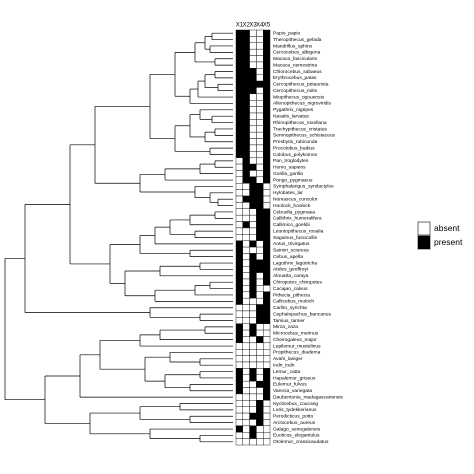 This screenshot has height=474, width=474. Describe the element at coordinates (291, 116) in the screenshot. I see `species-label: Nasalis_larvatus` at that location.